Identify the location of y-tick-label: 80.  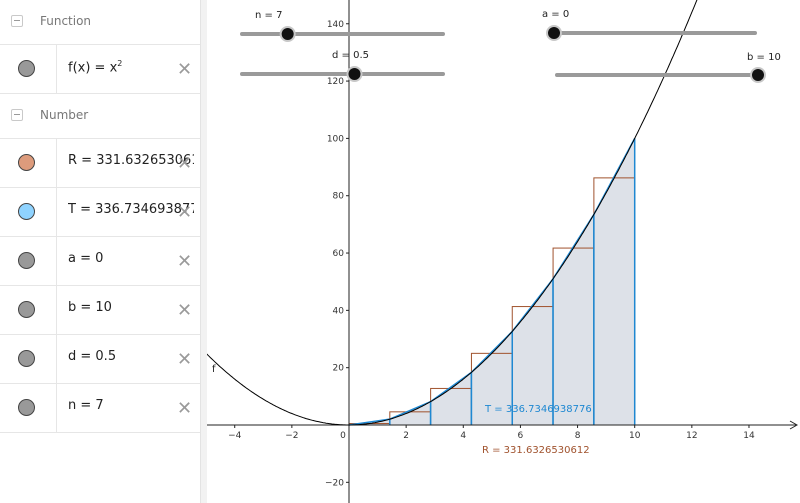
(339, 197).